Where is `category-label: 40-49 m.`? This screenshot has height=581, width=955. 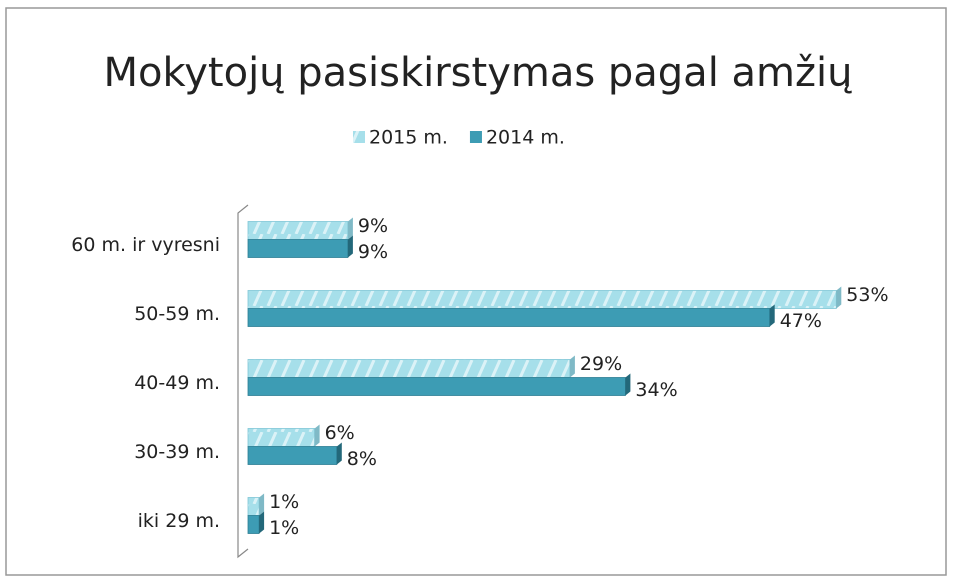 category-label: 40-49 m. is located at coordinates (177, 383).